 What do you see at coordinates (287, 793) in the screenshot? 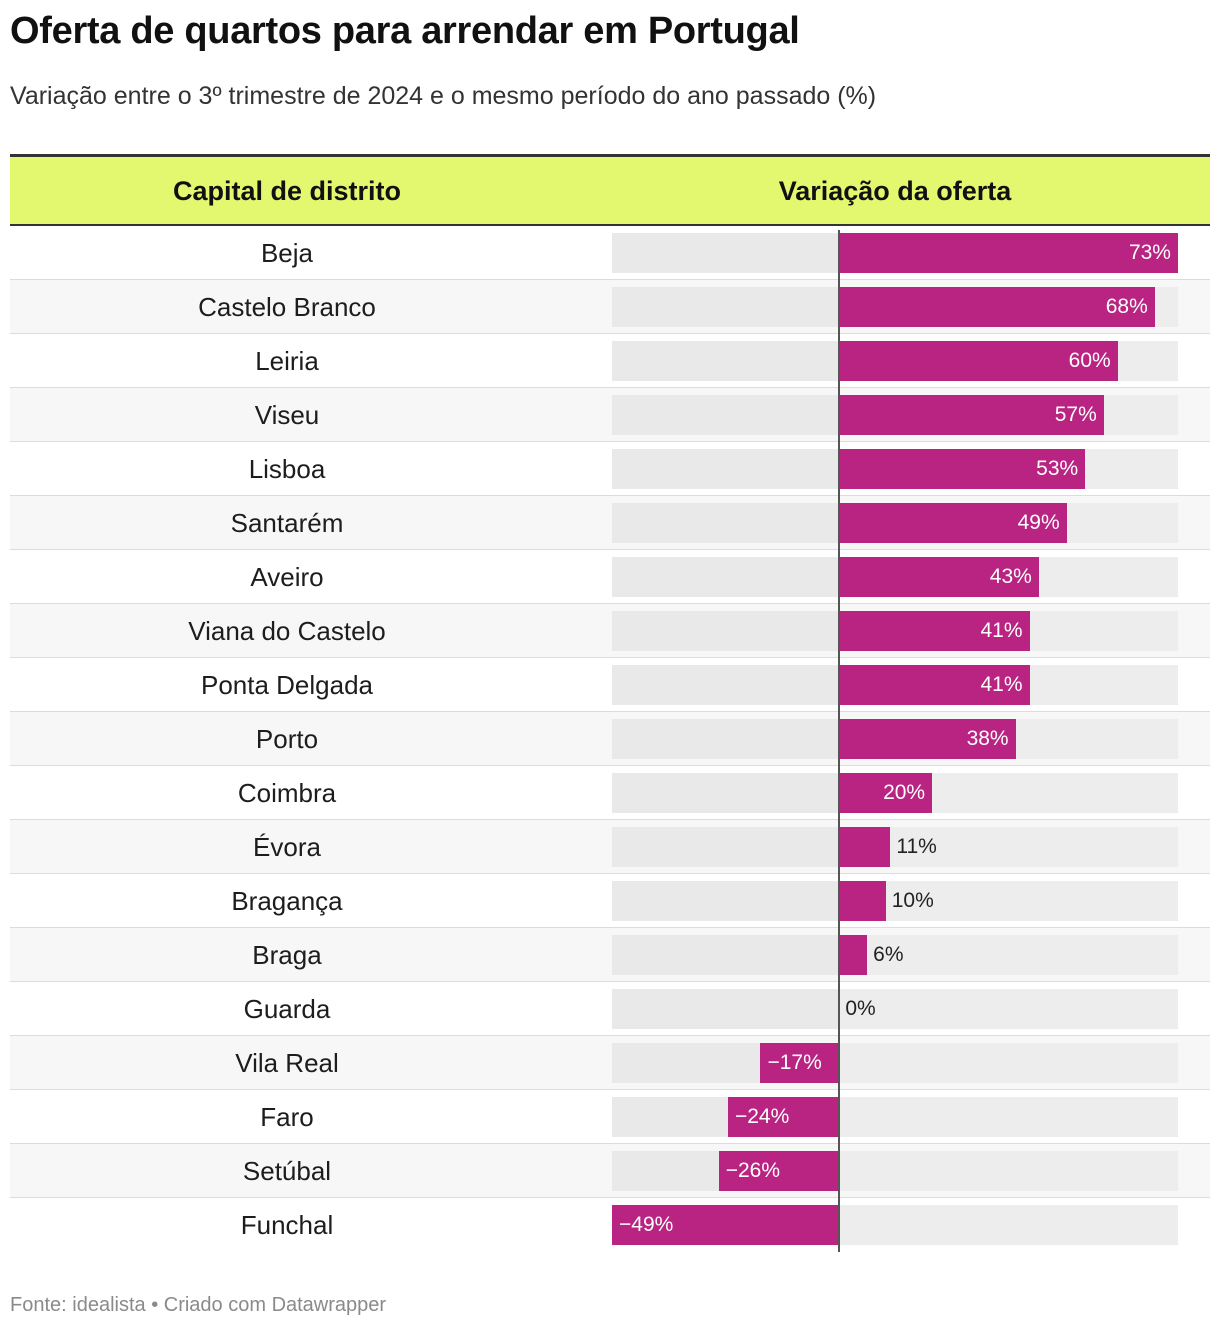
I see `district-name-coimbra: Coimbra` at bounding box center [287, 793].